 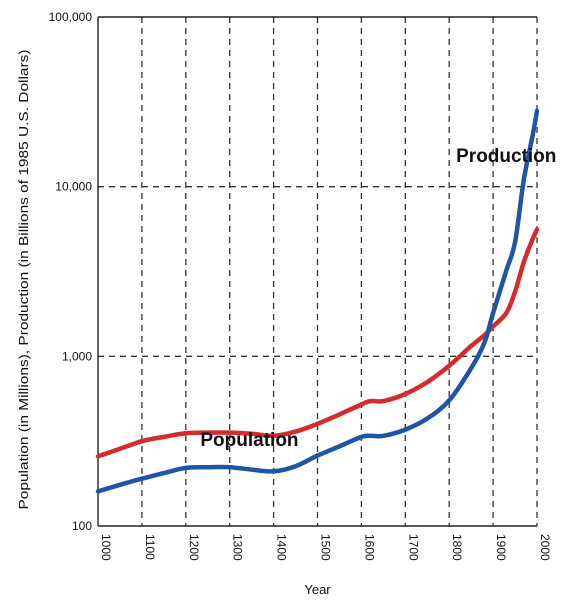 What do you see at coordinates (73, 187) in the screenshot?
I see `y-tick-label: 10,000` at bounding box center [73, 187].